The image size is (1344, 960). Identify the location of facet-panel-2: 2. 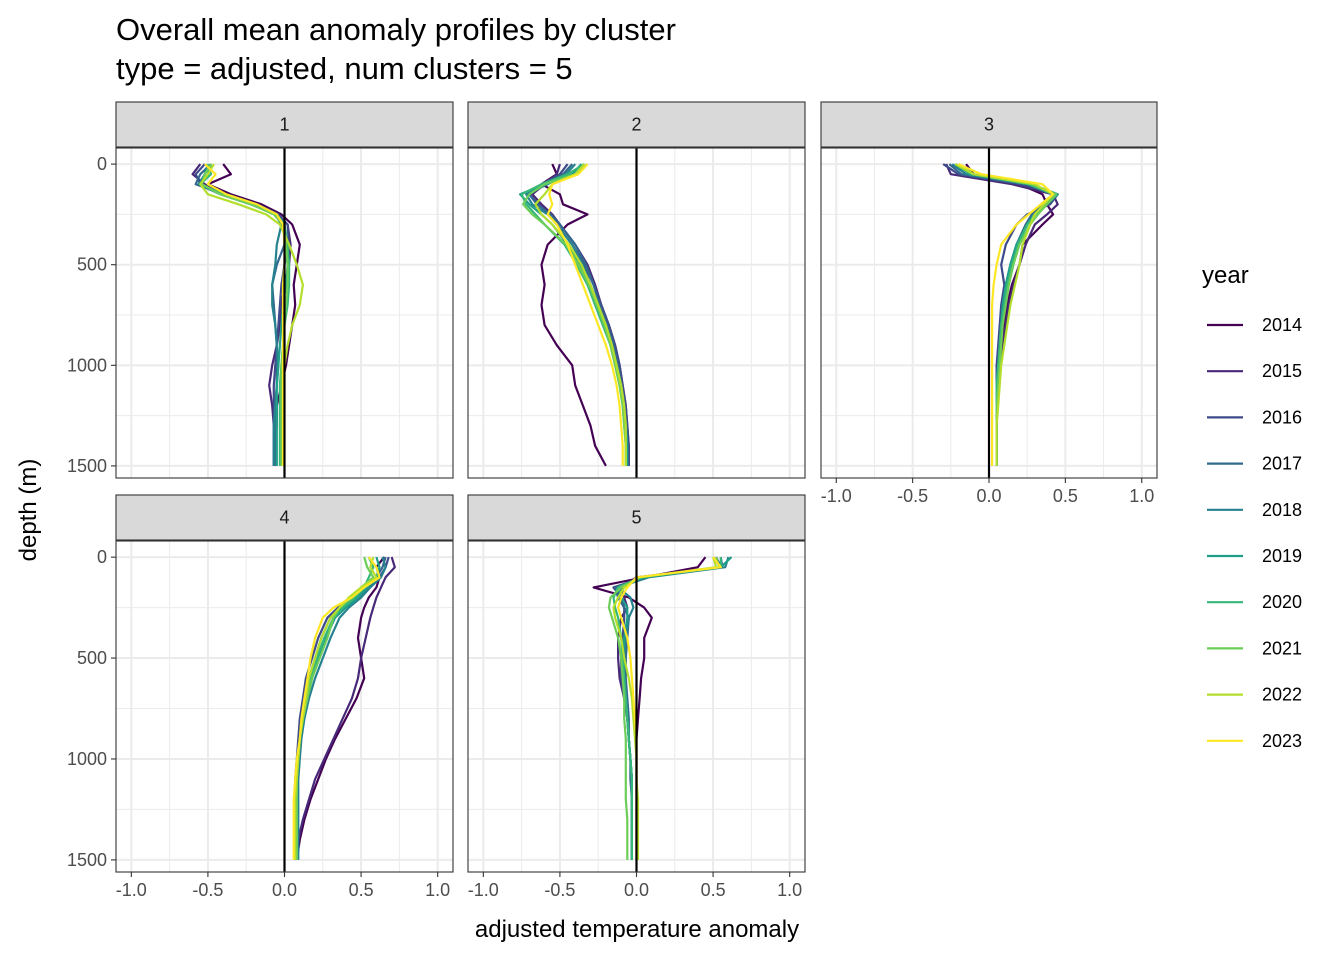
(636, 290).